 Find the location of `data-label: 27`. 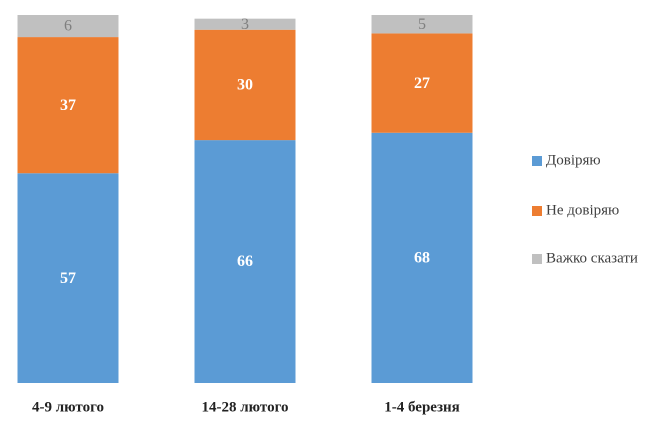

data-label: 27 is located at coordinates (422, 83).